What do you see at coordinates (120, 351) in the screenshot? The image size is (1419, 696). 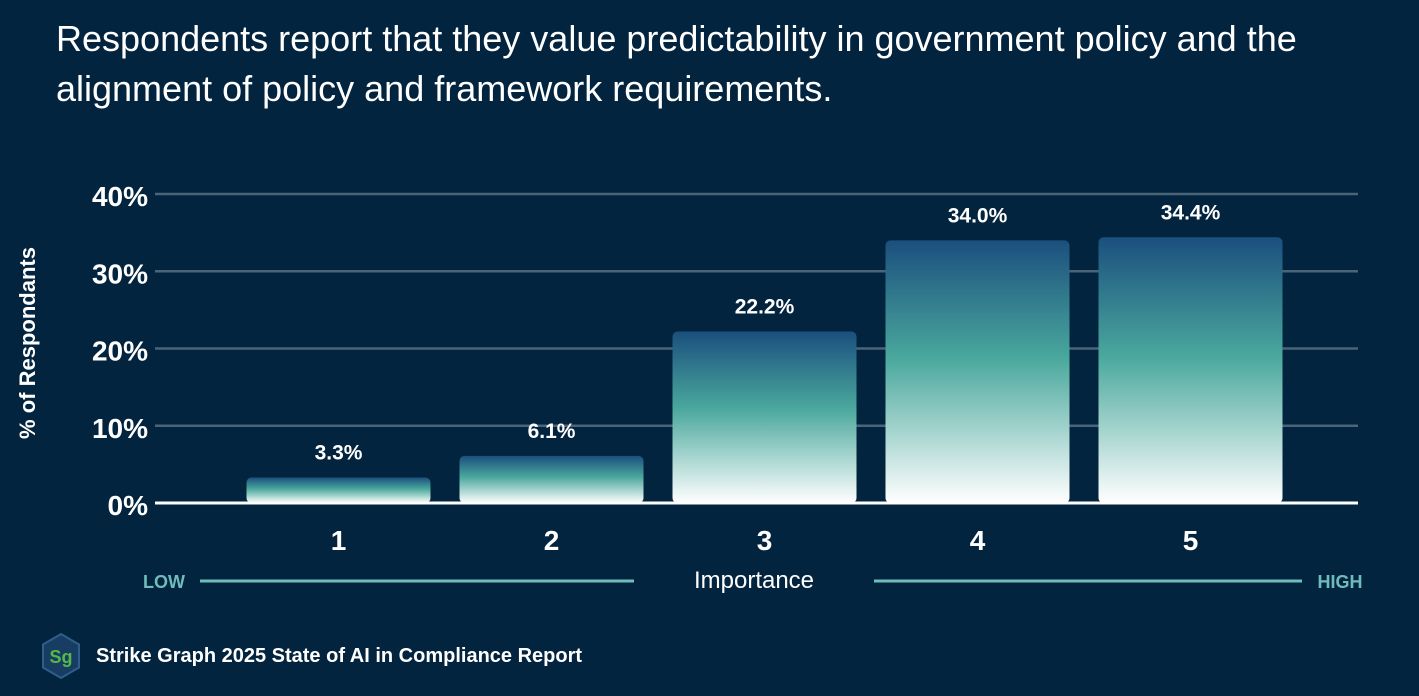 I see `y-tick-label: 20%` at bounding box center [120, 351].